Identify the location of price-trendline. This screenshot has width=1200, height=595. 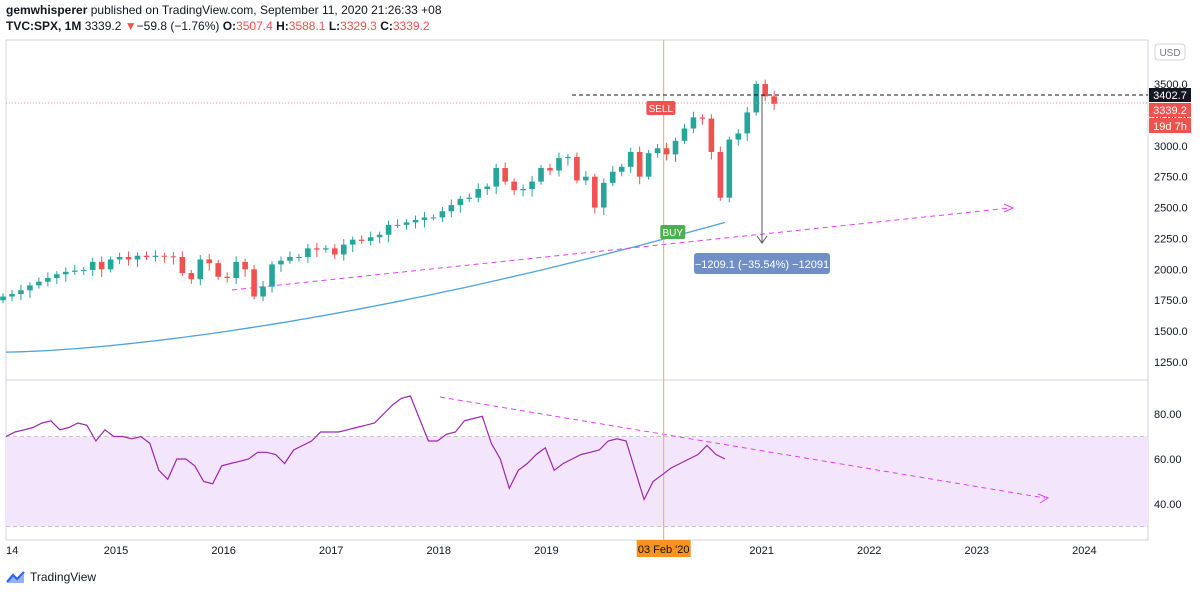
(621, 249).